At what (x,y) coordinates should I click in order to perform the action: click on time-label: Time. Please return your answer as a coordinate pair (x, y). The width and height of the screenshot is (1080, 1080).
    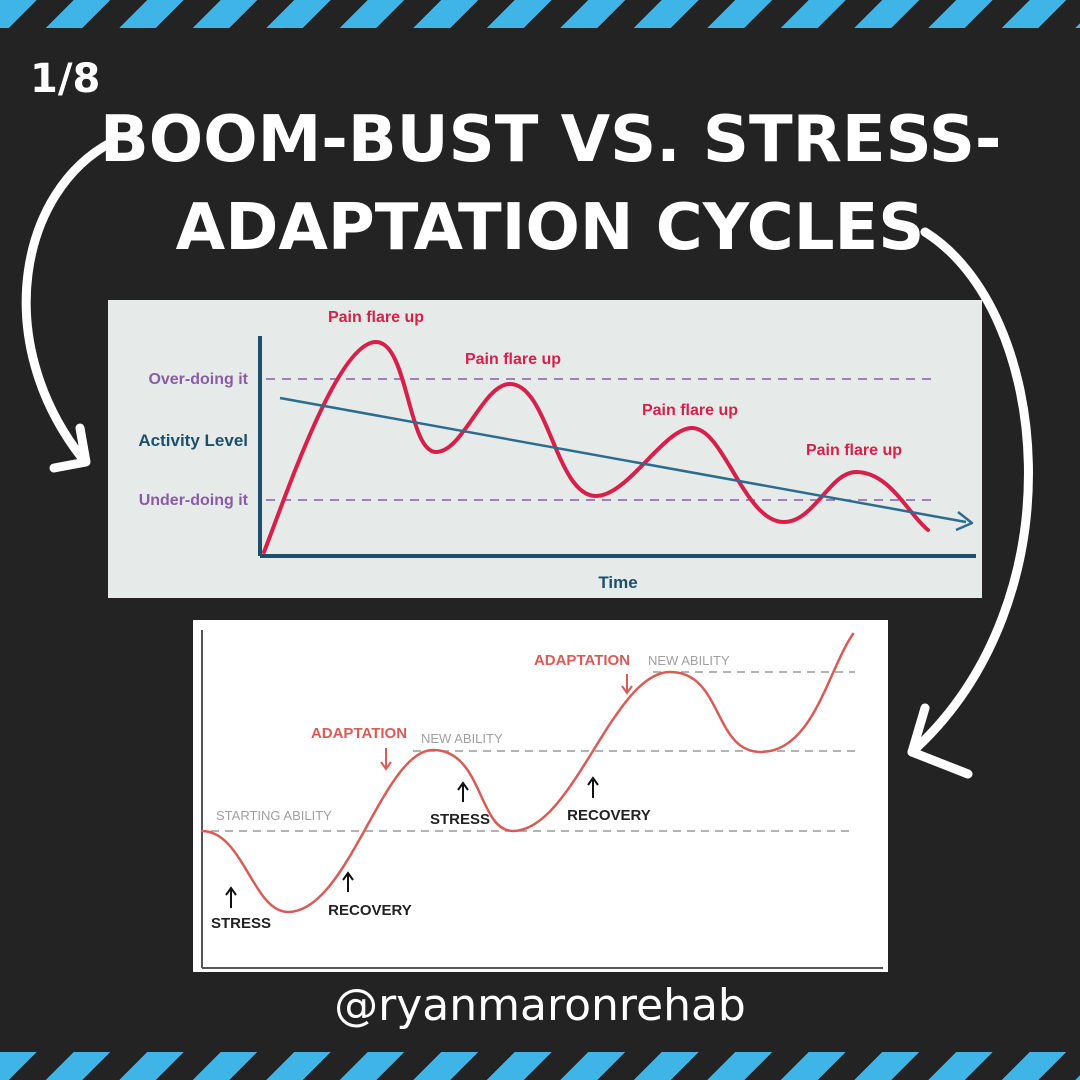
    Looking at the image, I should click on (617, 582).